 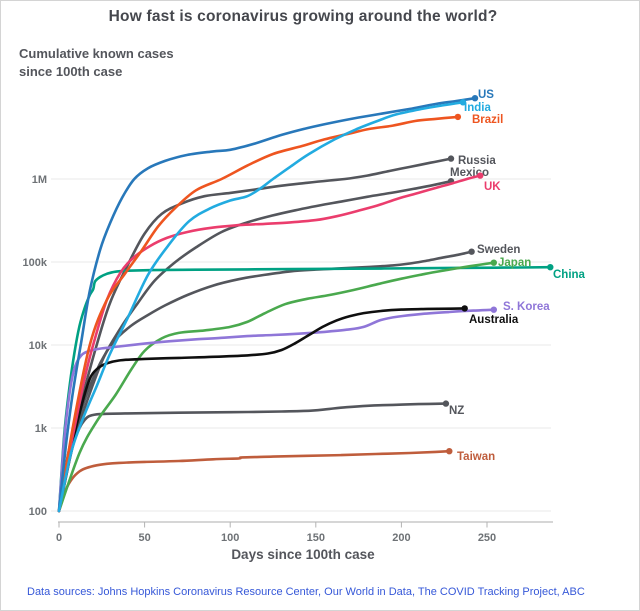 What do you see at coordinates (449, 451) in the screenshot?
I see `series-endpoint-taiwan` at bounding box center [449, 451].